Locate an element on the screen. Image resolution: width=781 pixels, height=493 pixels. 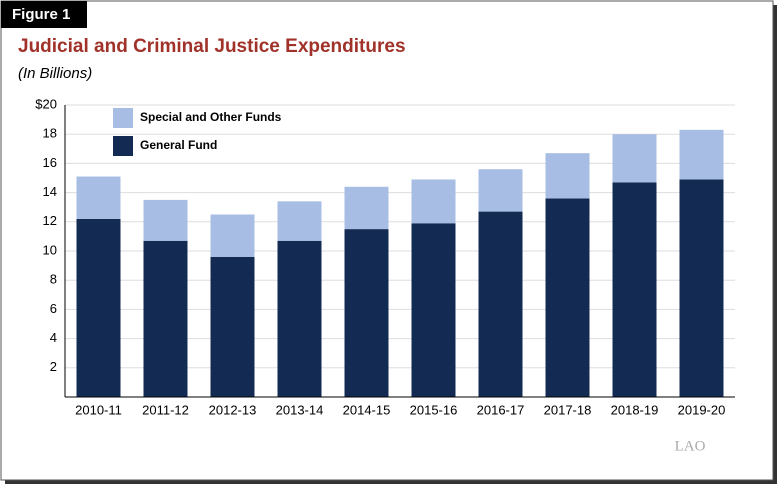
y-tick-label: 2 is located at coordinates (53, 366).